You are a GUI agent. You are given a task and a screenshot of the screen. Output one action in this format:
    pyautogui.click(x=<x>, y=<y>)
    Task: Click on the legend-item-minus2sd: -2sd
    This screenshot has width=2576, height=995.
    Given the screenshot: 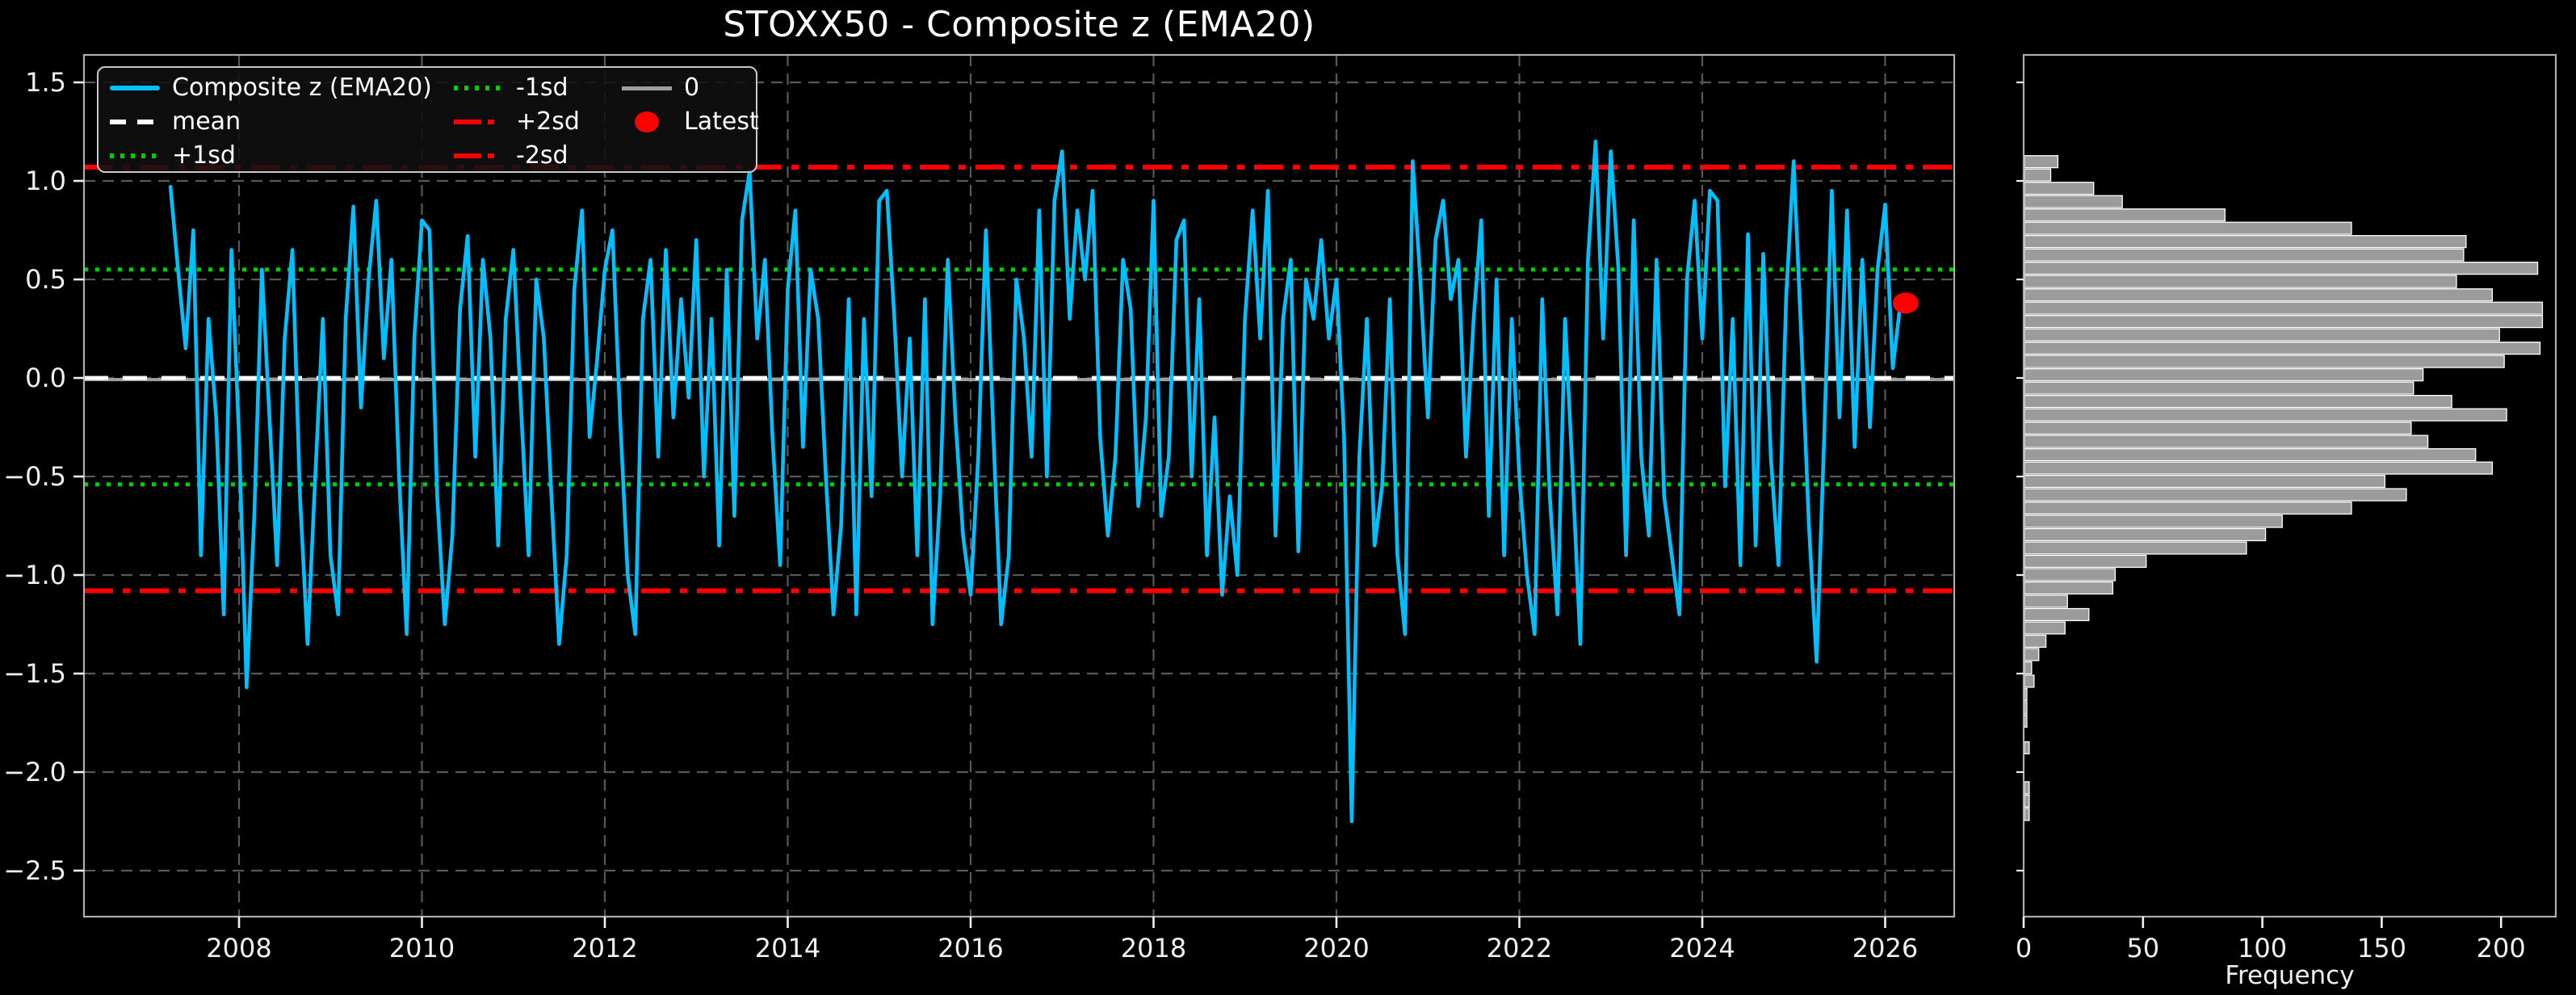 What is the action you would take?
    pyautogui.click(x=517, y=156)
    